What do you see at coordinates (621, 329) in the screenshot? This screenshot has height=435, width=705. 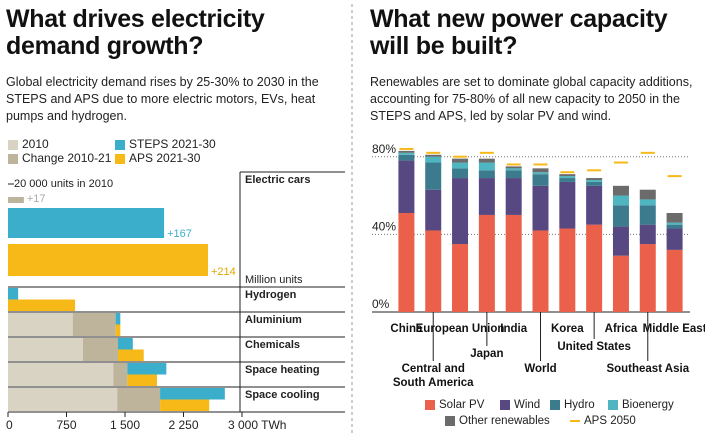 I see `category-label: Africa` at bounding box center [621, 329].